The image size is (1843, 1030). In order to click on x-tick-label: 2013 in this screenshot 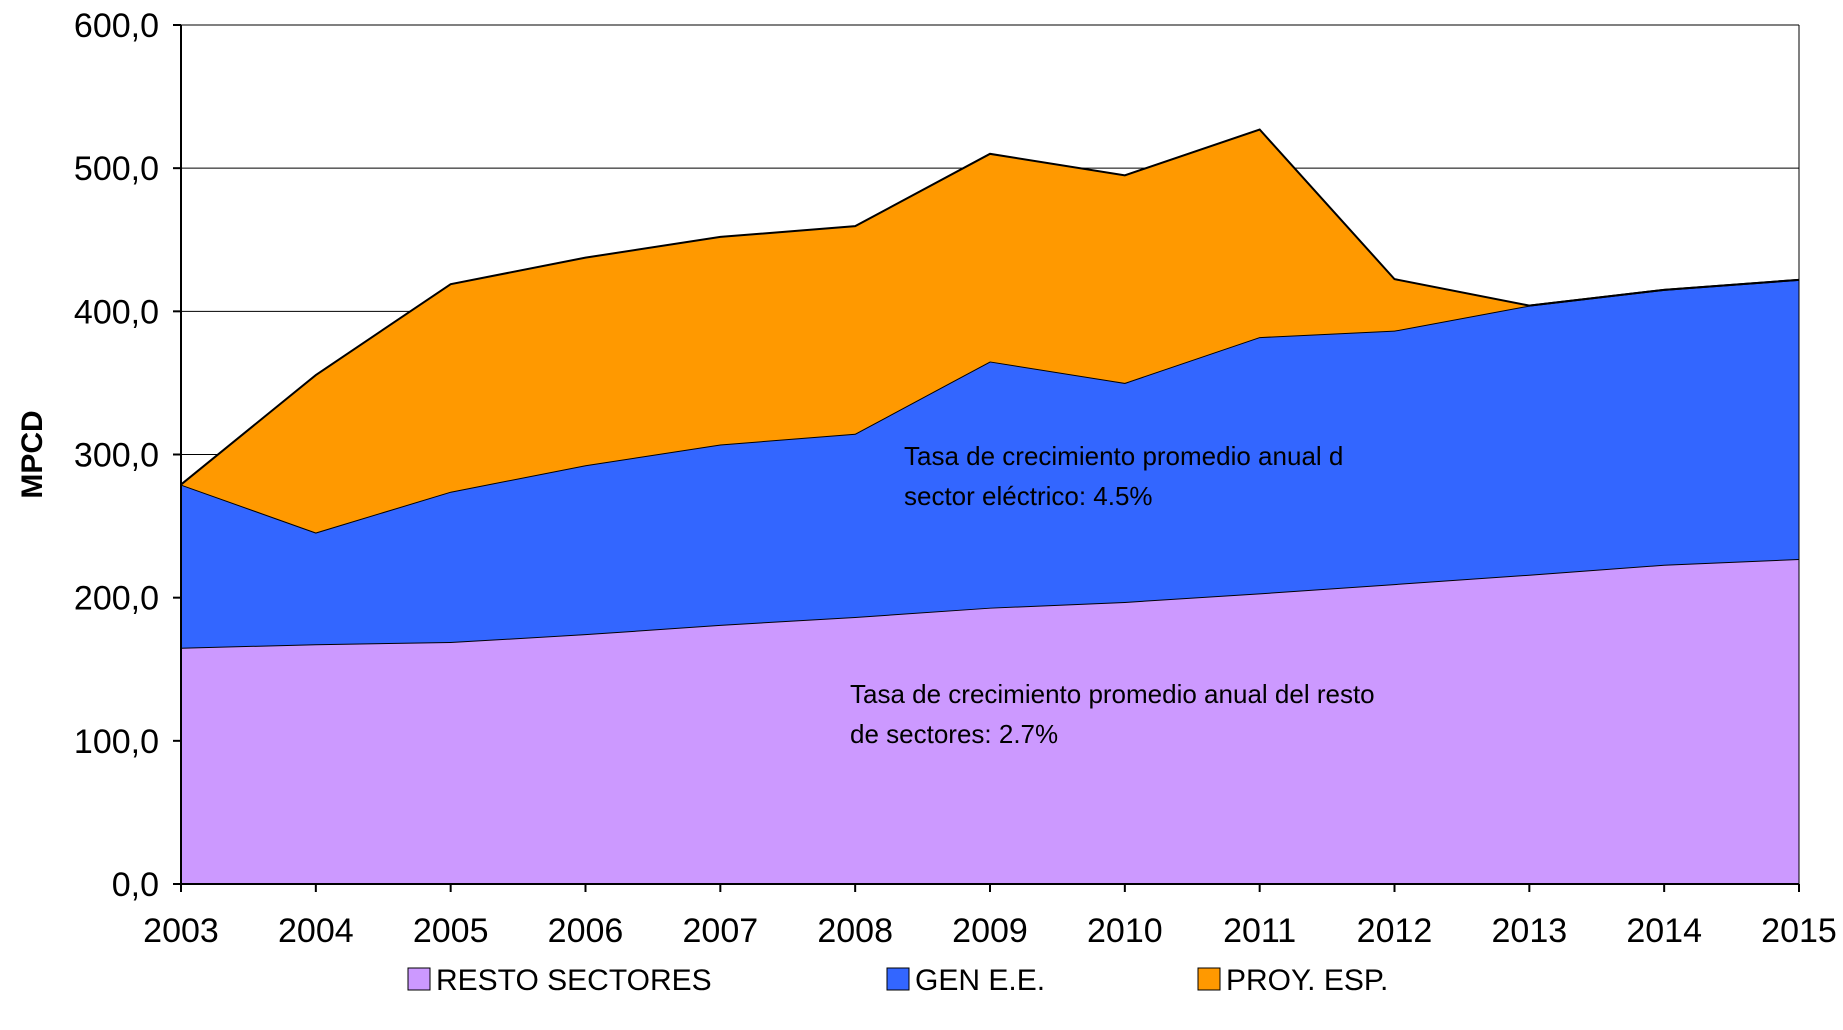, I will do `click(1530, 931)`.